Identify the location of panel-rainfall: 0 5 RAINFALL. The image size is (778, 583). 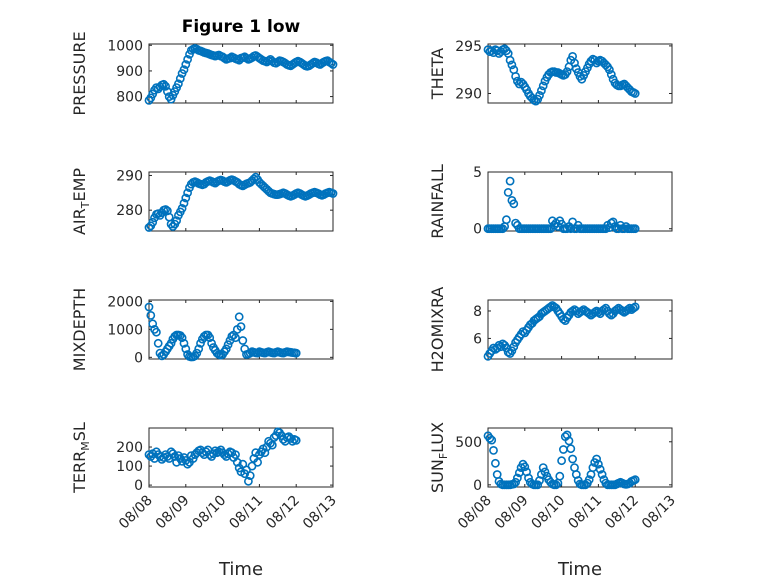
(550, 201).